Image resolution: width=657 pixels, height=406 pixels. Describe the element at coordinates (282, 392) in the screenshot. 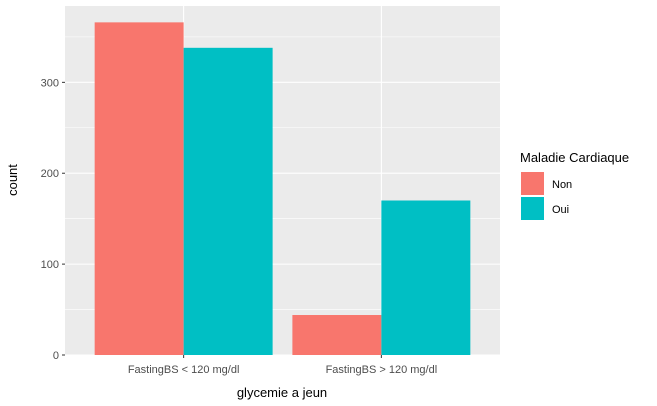

I see `x-axis-title: glycemie a jeun` at that location.